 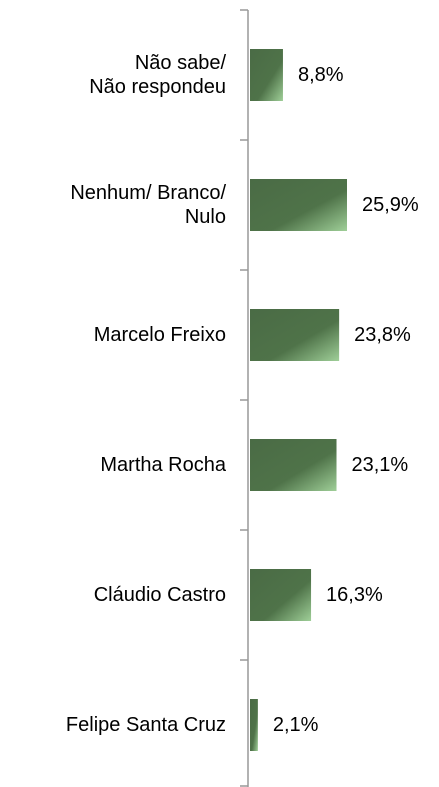 What do you see at coordinates (159, 335) in the screenshot?
I see `category-label: Marcelo Freixo` at bounding box center [159, 335].